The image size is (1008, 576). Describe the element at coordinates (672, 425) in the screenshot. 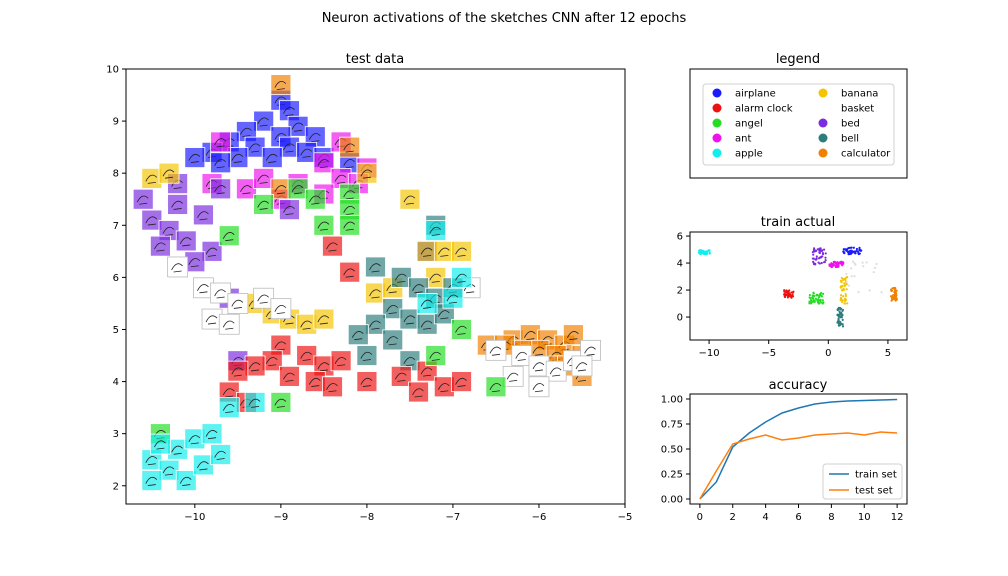

I see `accuracy-ytick-label: 0.75` at that location.